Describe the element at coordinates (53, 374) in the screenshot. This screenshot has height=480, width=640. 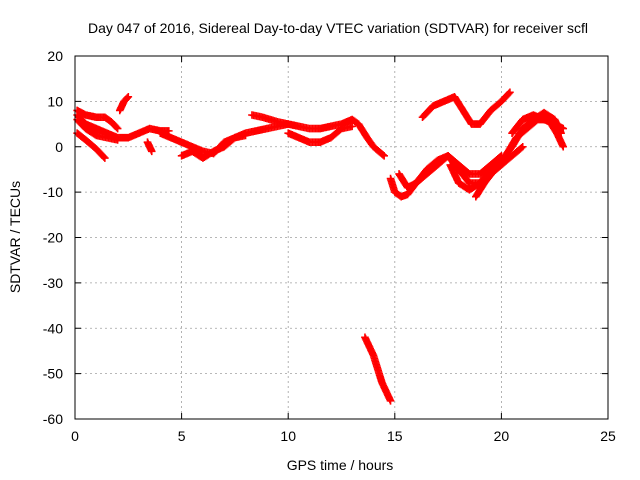
I see `y-tick-label: -50` at that location.